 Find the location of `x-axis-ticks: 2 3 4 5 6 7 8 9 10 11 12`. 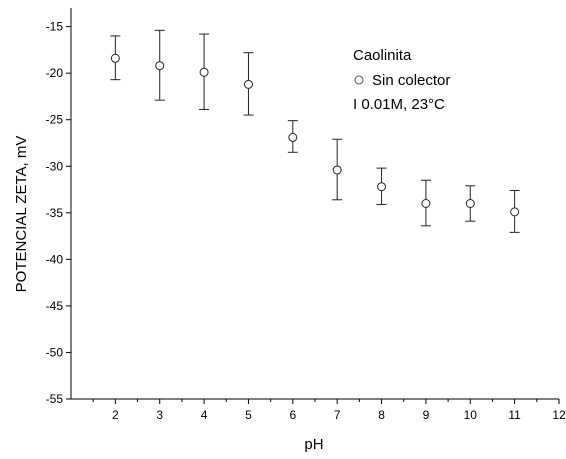

x-axis-ticks: 2 3 4 5 6 7 8 9 10 11 12 is located at coordinates (329, 410).